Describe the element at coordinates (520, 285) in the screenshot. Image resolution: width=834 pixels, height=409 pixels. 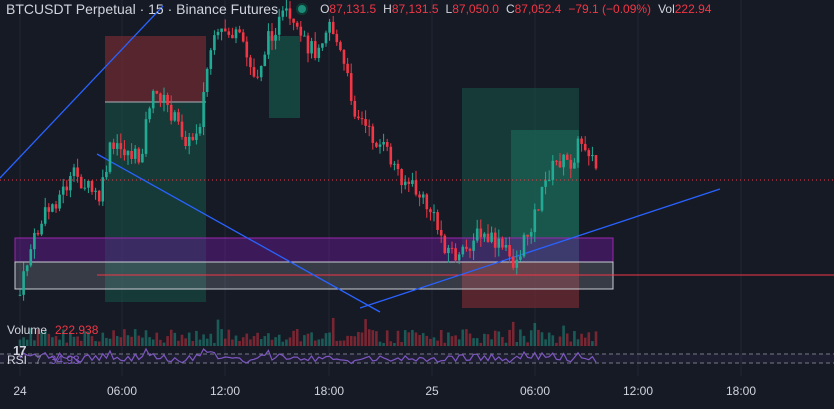
I see `long-position-loss` at that location.